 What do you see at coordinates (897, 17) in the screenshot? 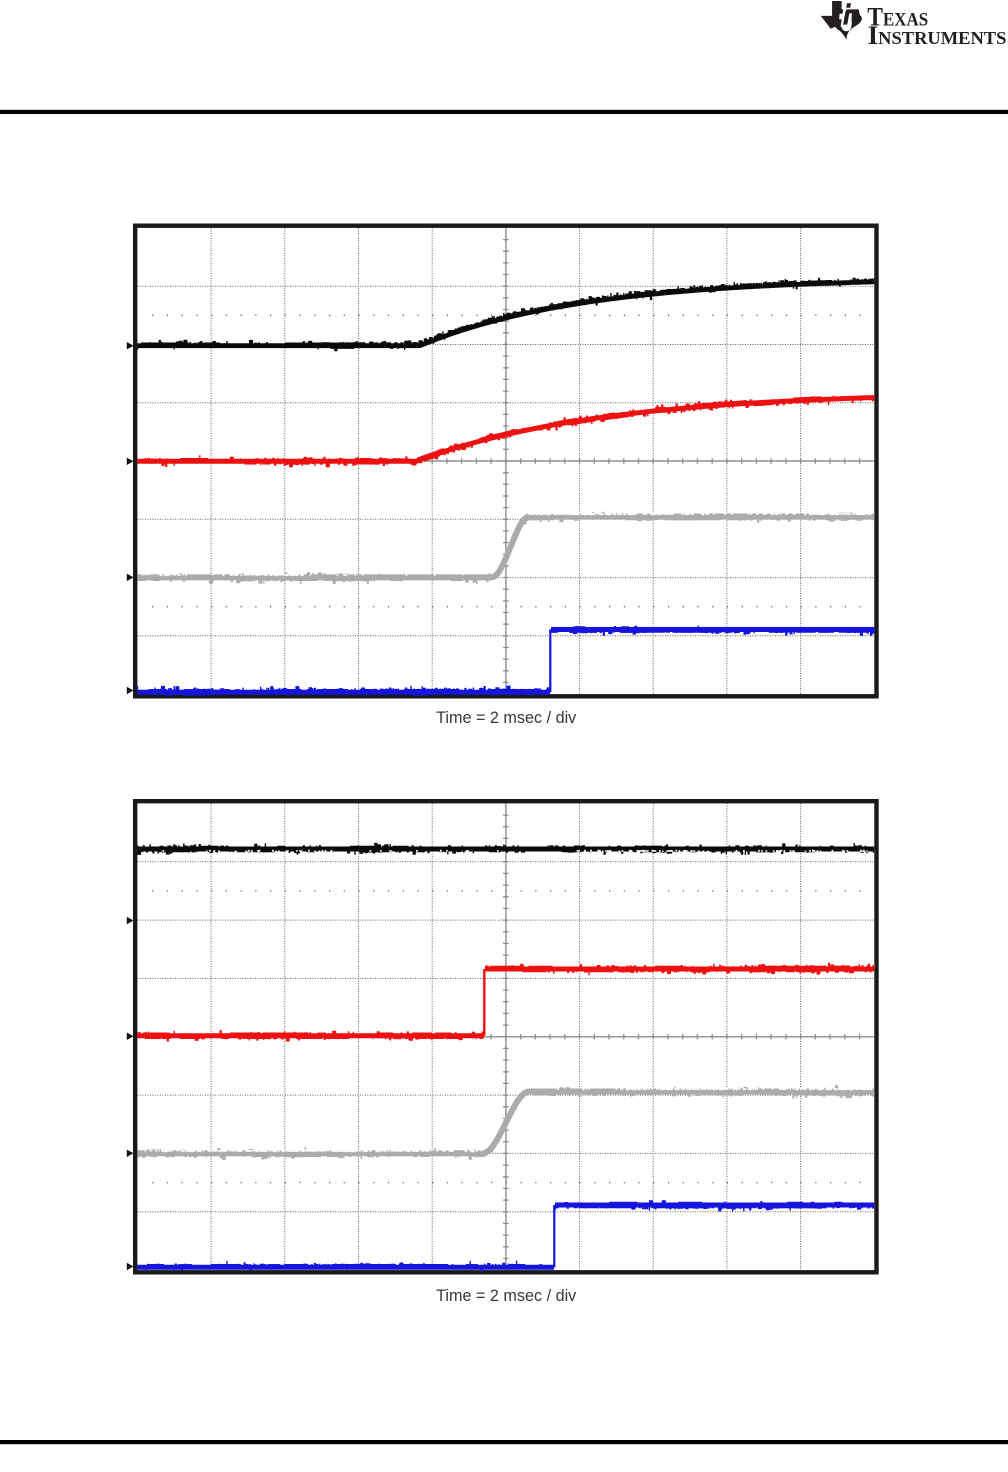
I see `svg-text: Texas` at bounding box center [897, 17].